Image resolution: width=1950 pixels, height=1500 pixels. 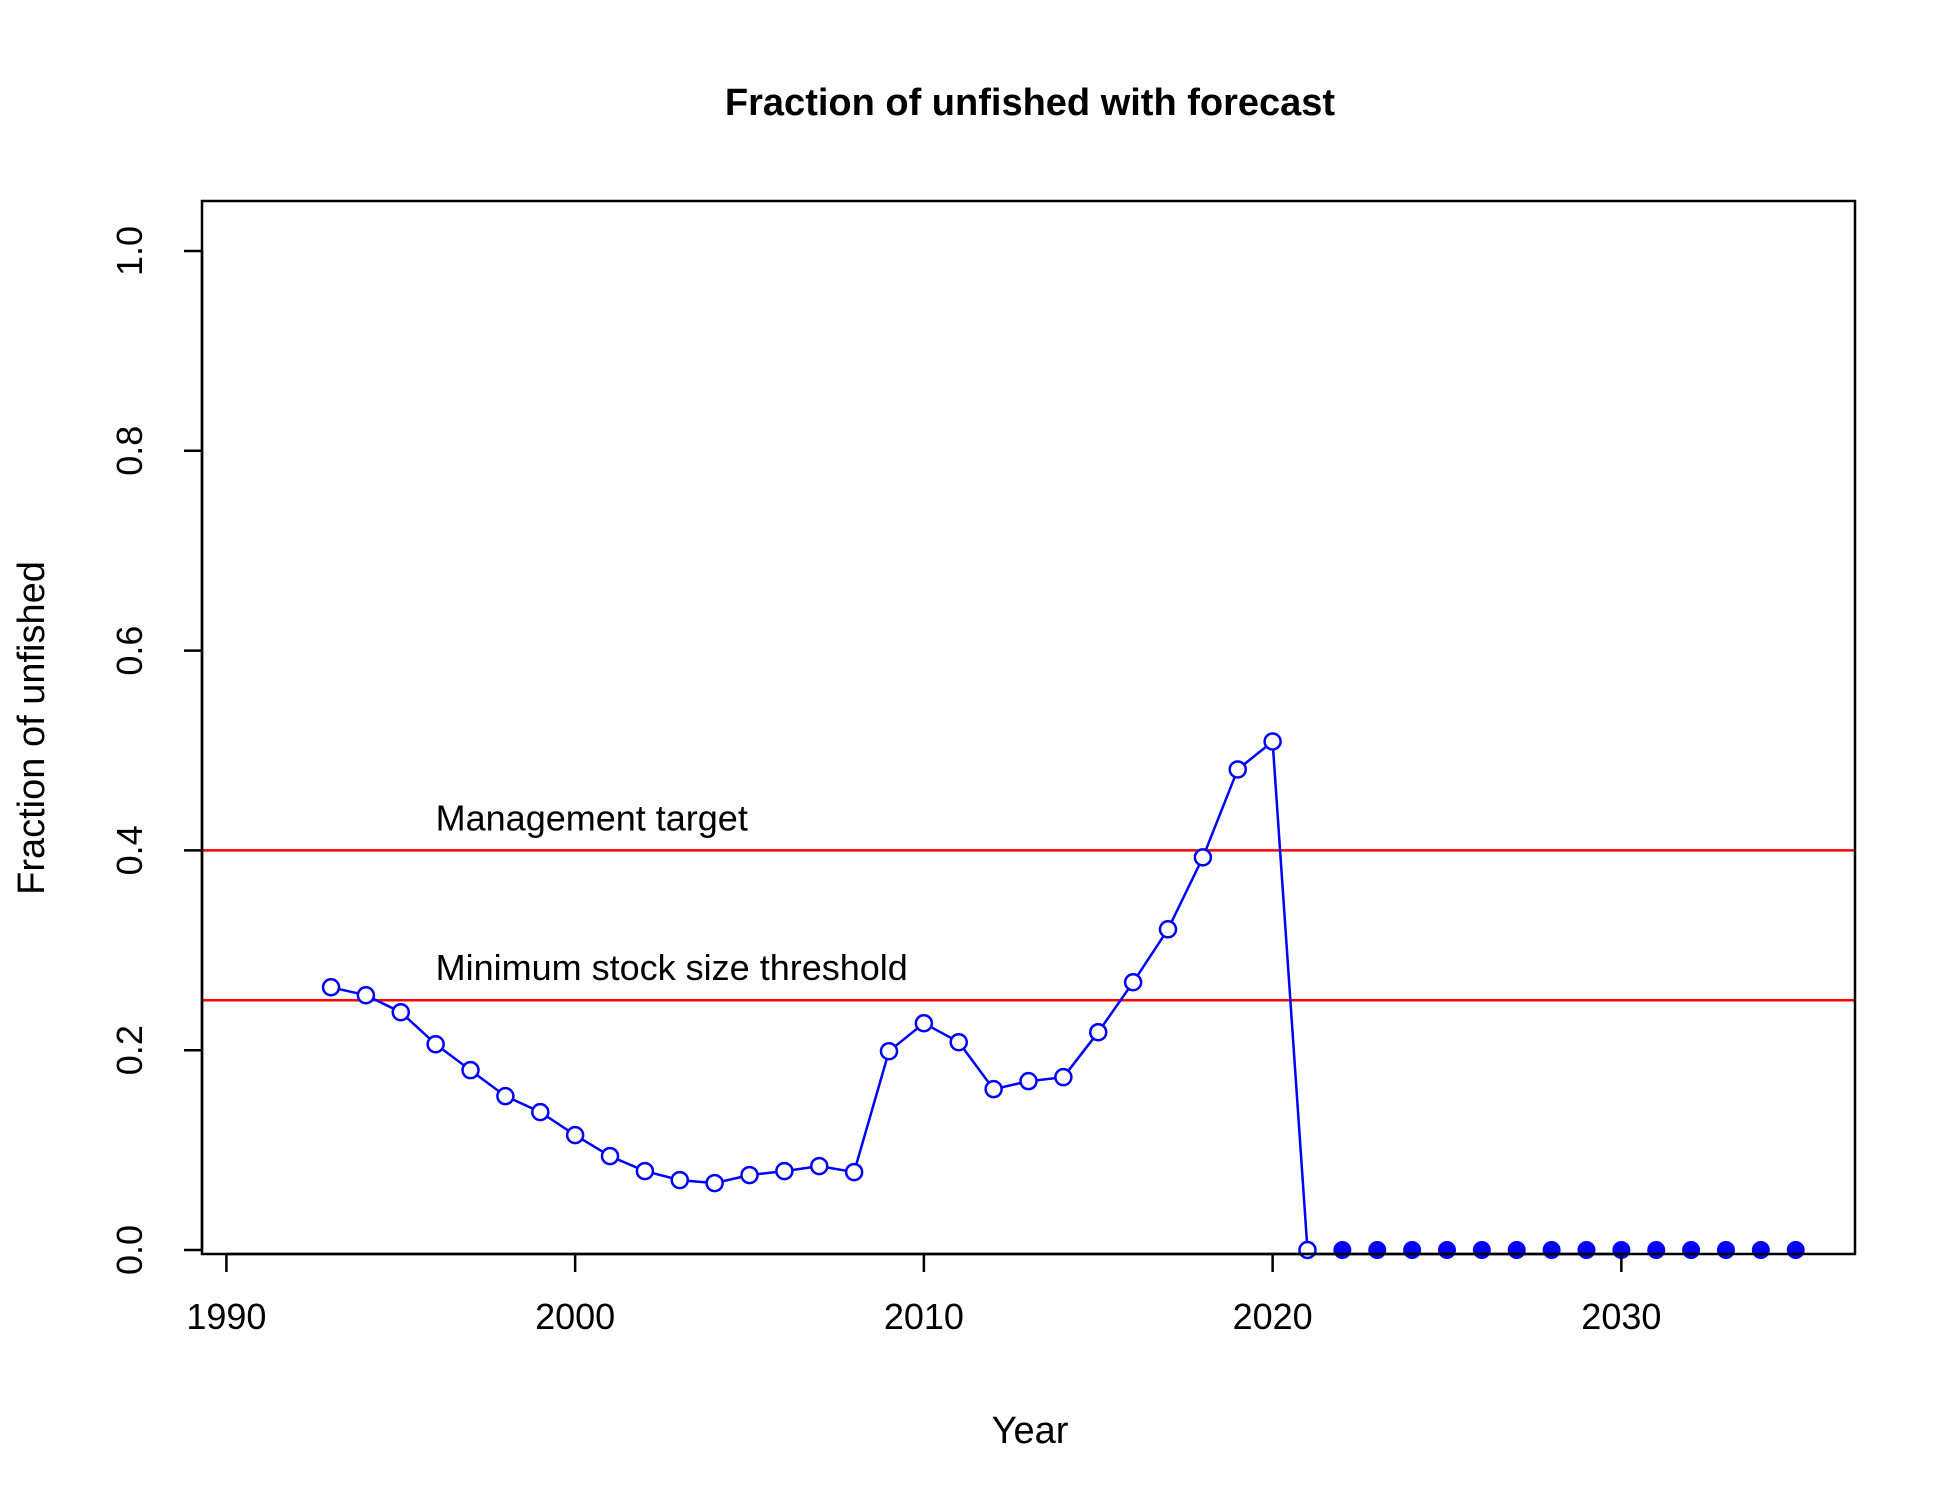 I want to click on reference-line-label: Minimum stock size threshold, so click(x=672, y=967).